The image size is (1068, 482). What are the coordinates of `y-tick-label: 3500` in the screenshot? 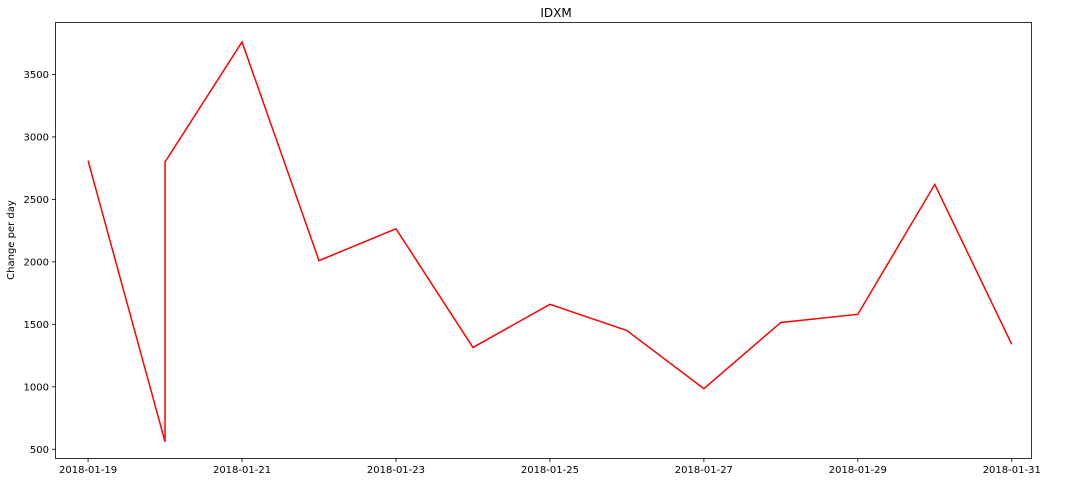 It's located at (36, 75).